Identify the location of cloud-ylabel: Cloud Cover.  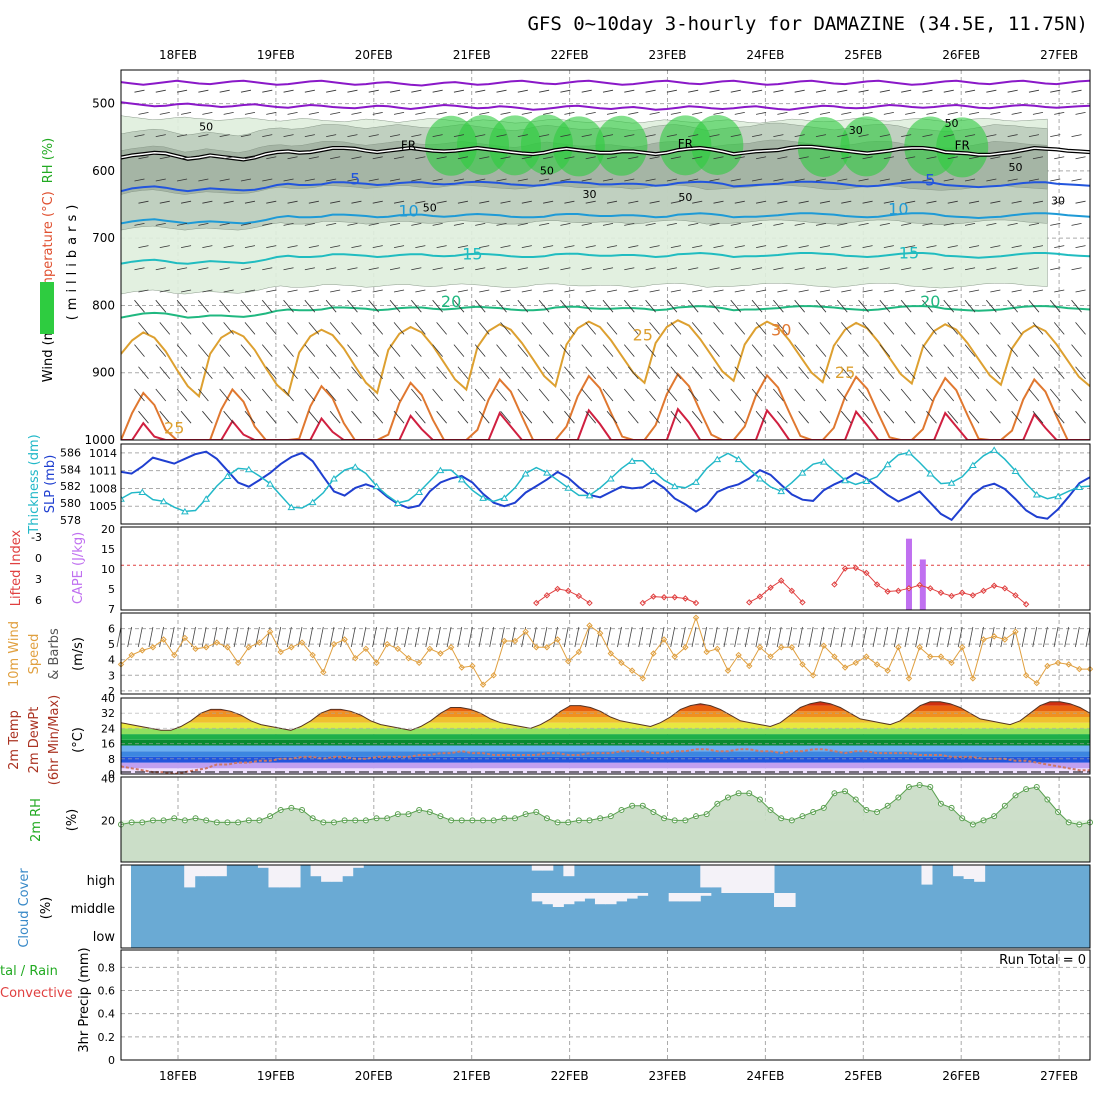
(24, 908).